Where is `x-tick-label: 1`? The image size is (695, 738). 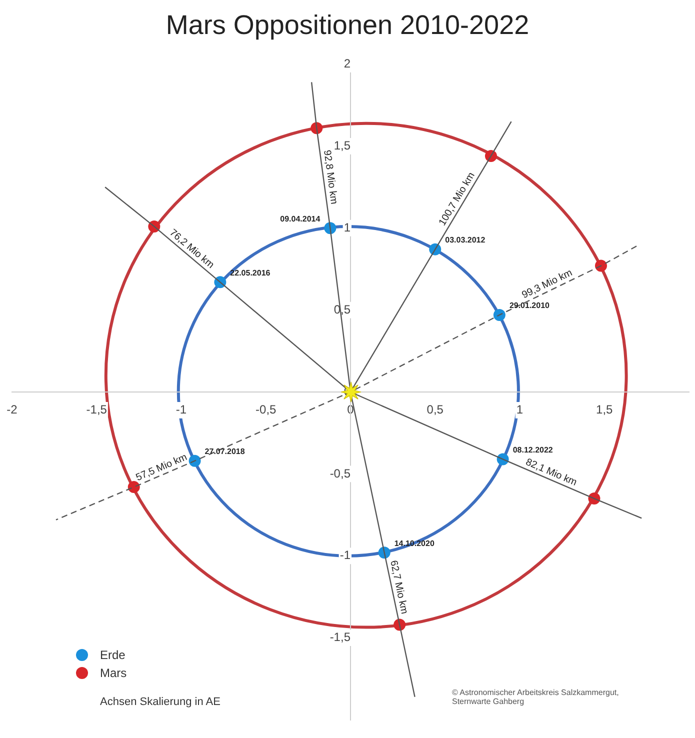 x-tick-label: 1 is located at coordinates (520, 409).